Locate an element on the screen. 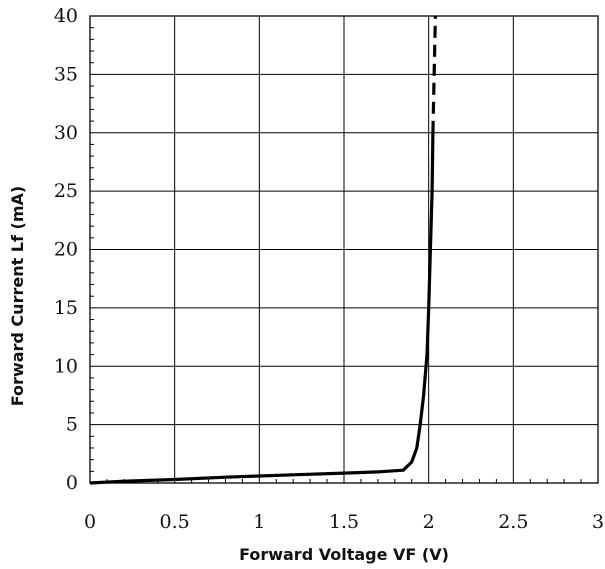 This screenshot has height=569, width=605. y-tick-label: 30 is located at coordinates (66, 133).